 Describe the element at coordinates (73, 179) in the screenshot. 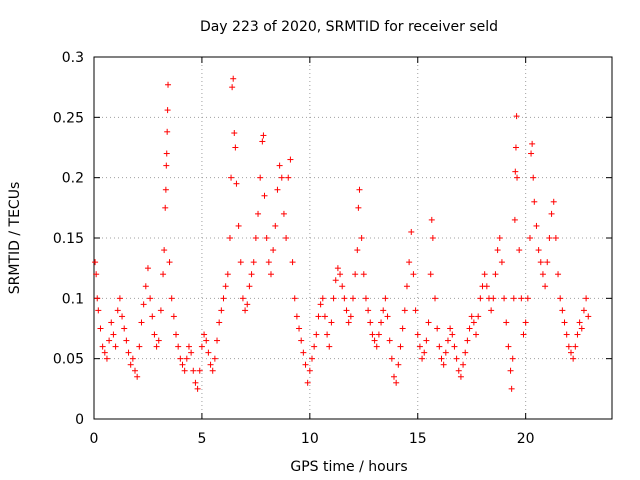

I see `y-tick-label: 0.2` at that location.